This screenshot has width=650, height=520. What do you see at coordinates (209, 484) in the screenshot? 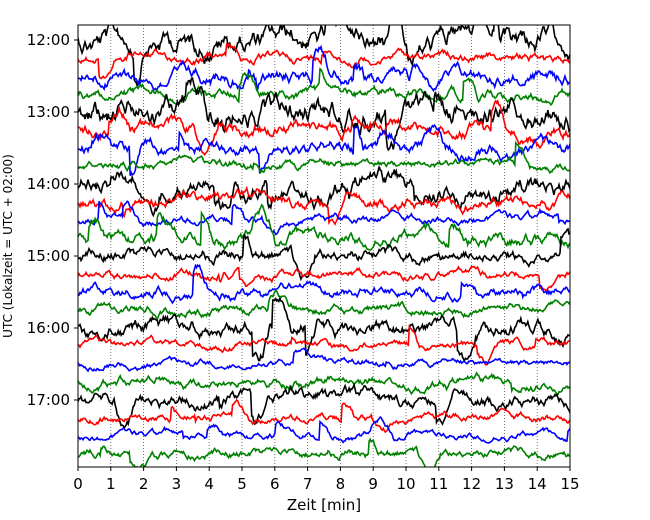
I see `x-tick-label: 4` at bounding box center [209, 484].